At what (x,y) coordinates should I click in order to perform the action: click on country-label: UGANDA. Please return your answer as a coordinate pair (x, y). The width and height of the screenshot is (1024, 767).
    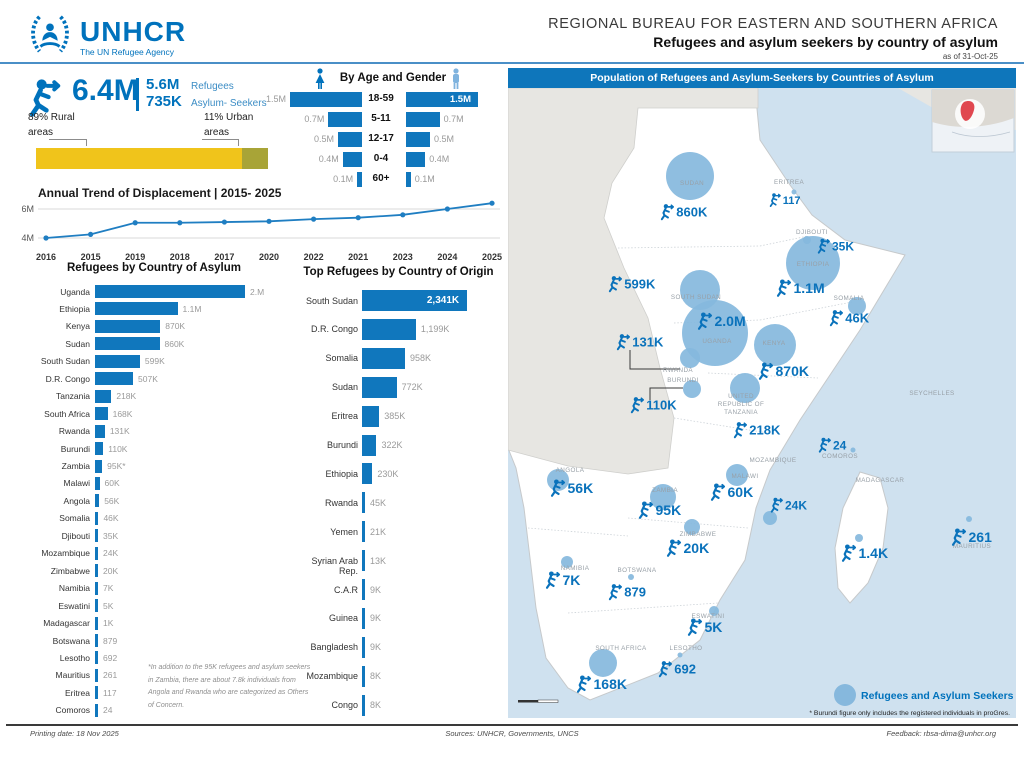
    Looking at the image, I should click on (717, 341).